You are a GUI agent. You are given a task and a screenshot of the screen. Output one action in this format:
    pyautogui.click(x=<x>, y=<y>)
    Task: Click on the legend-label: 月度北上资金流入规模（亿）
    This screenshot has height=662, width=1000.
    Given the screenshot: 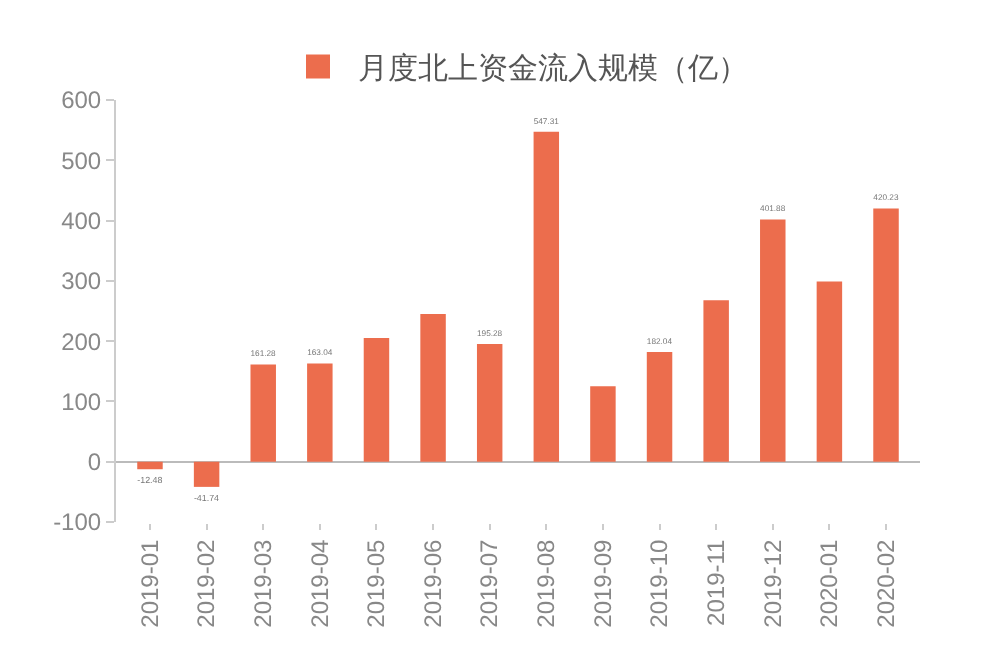 What is the action you would take?
    pyautogui.click(x=553, y=69)
    